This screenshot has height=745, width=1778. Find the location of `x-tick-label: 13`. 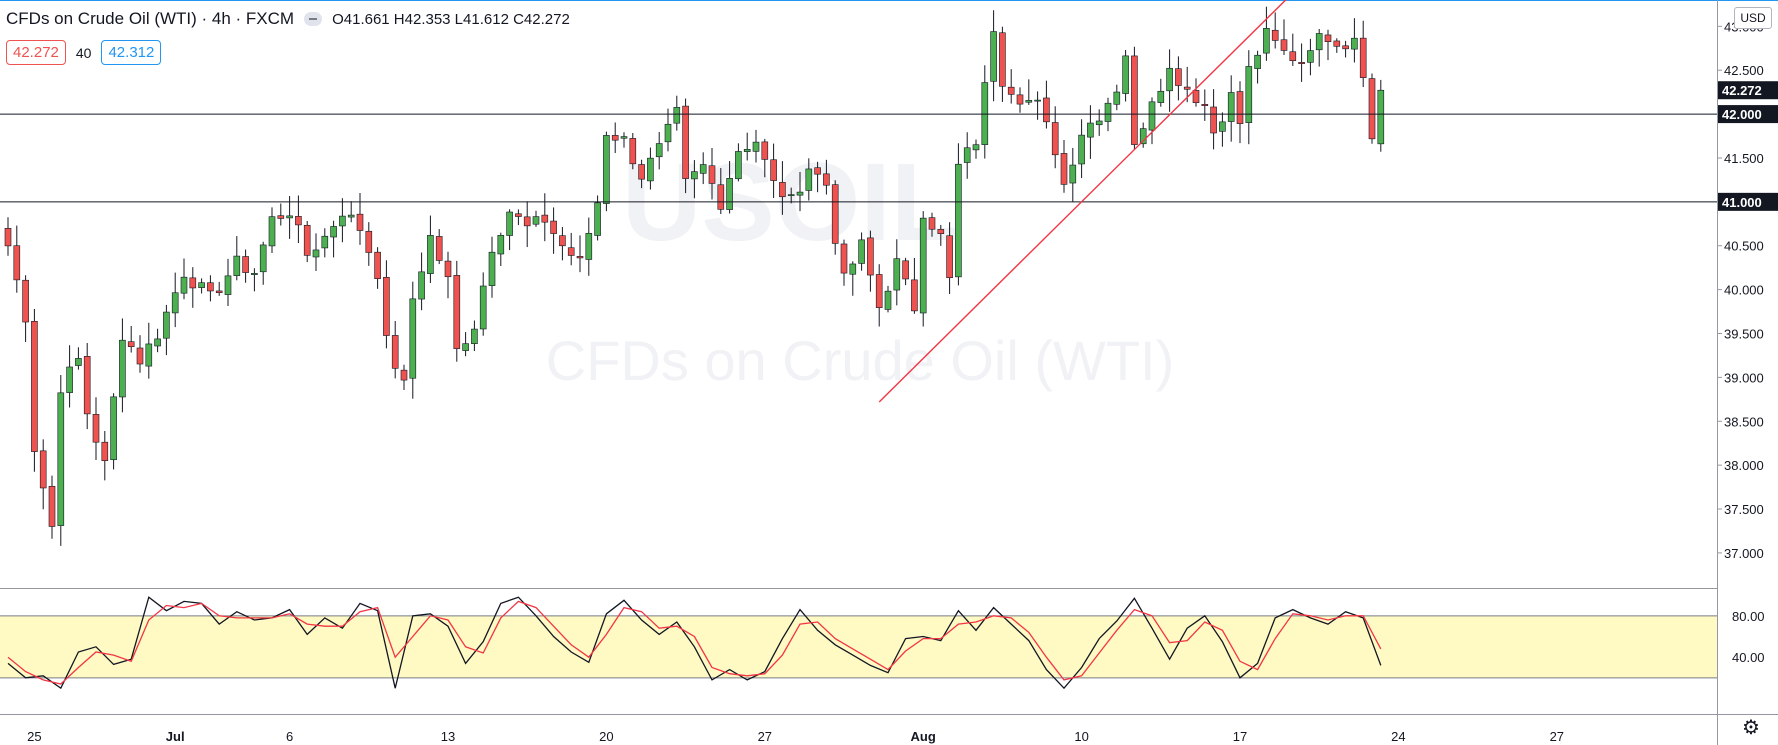

x-tick-label: 13 is located at coordinates (448, 736).